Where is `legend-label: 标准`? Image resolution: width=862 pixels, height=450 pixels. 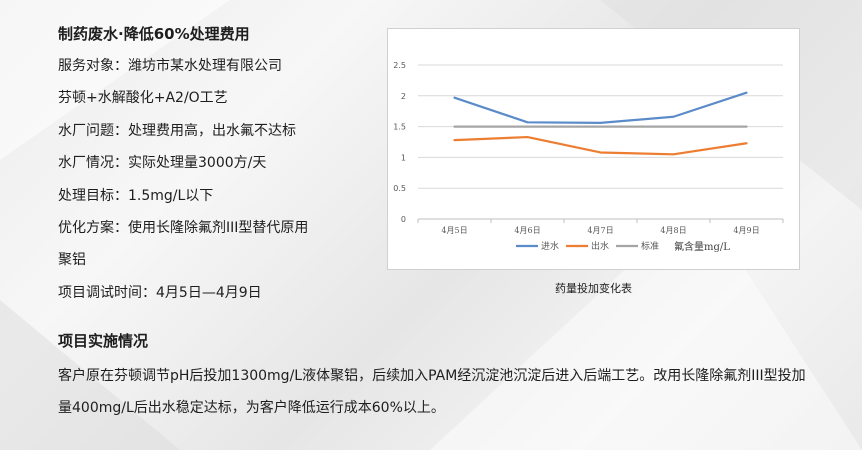
legend-label: 标准 is located at coordinates (650, 246).